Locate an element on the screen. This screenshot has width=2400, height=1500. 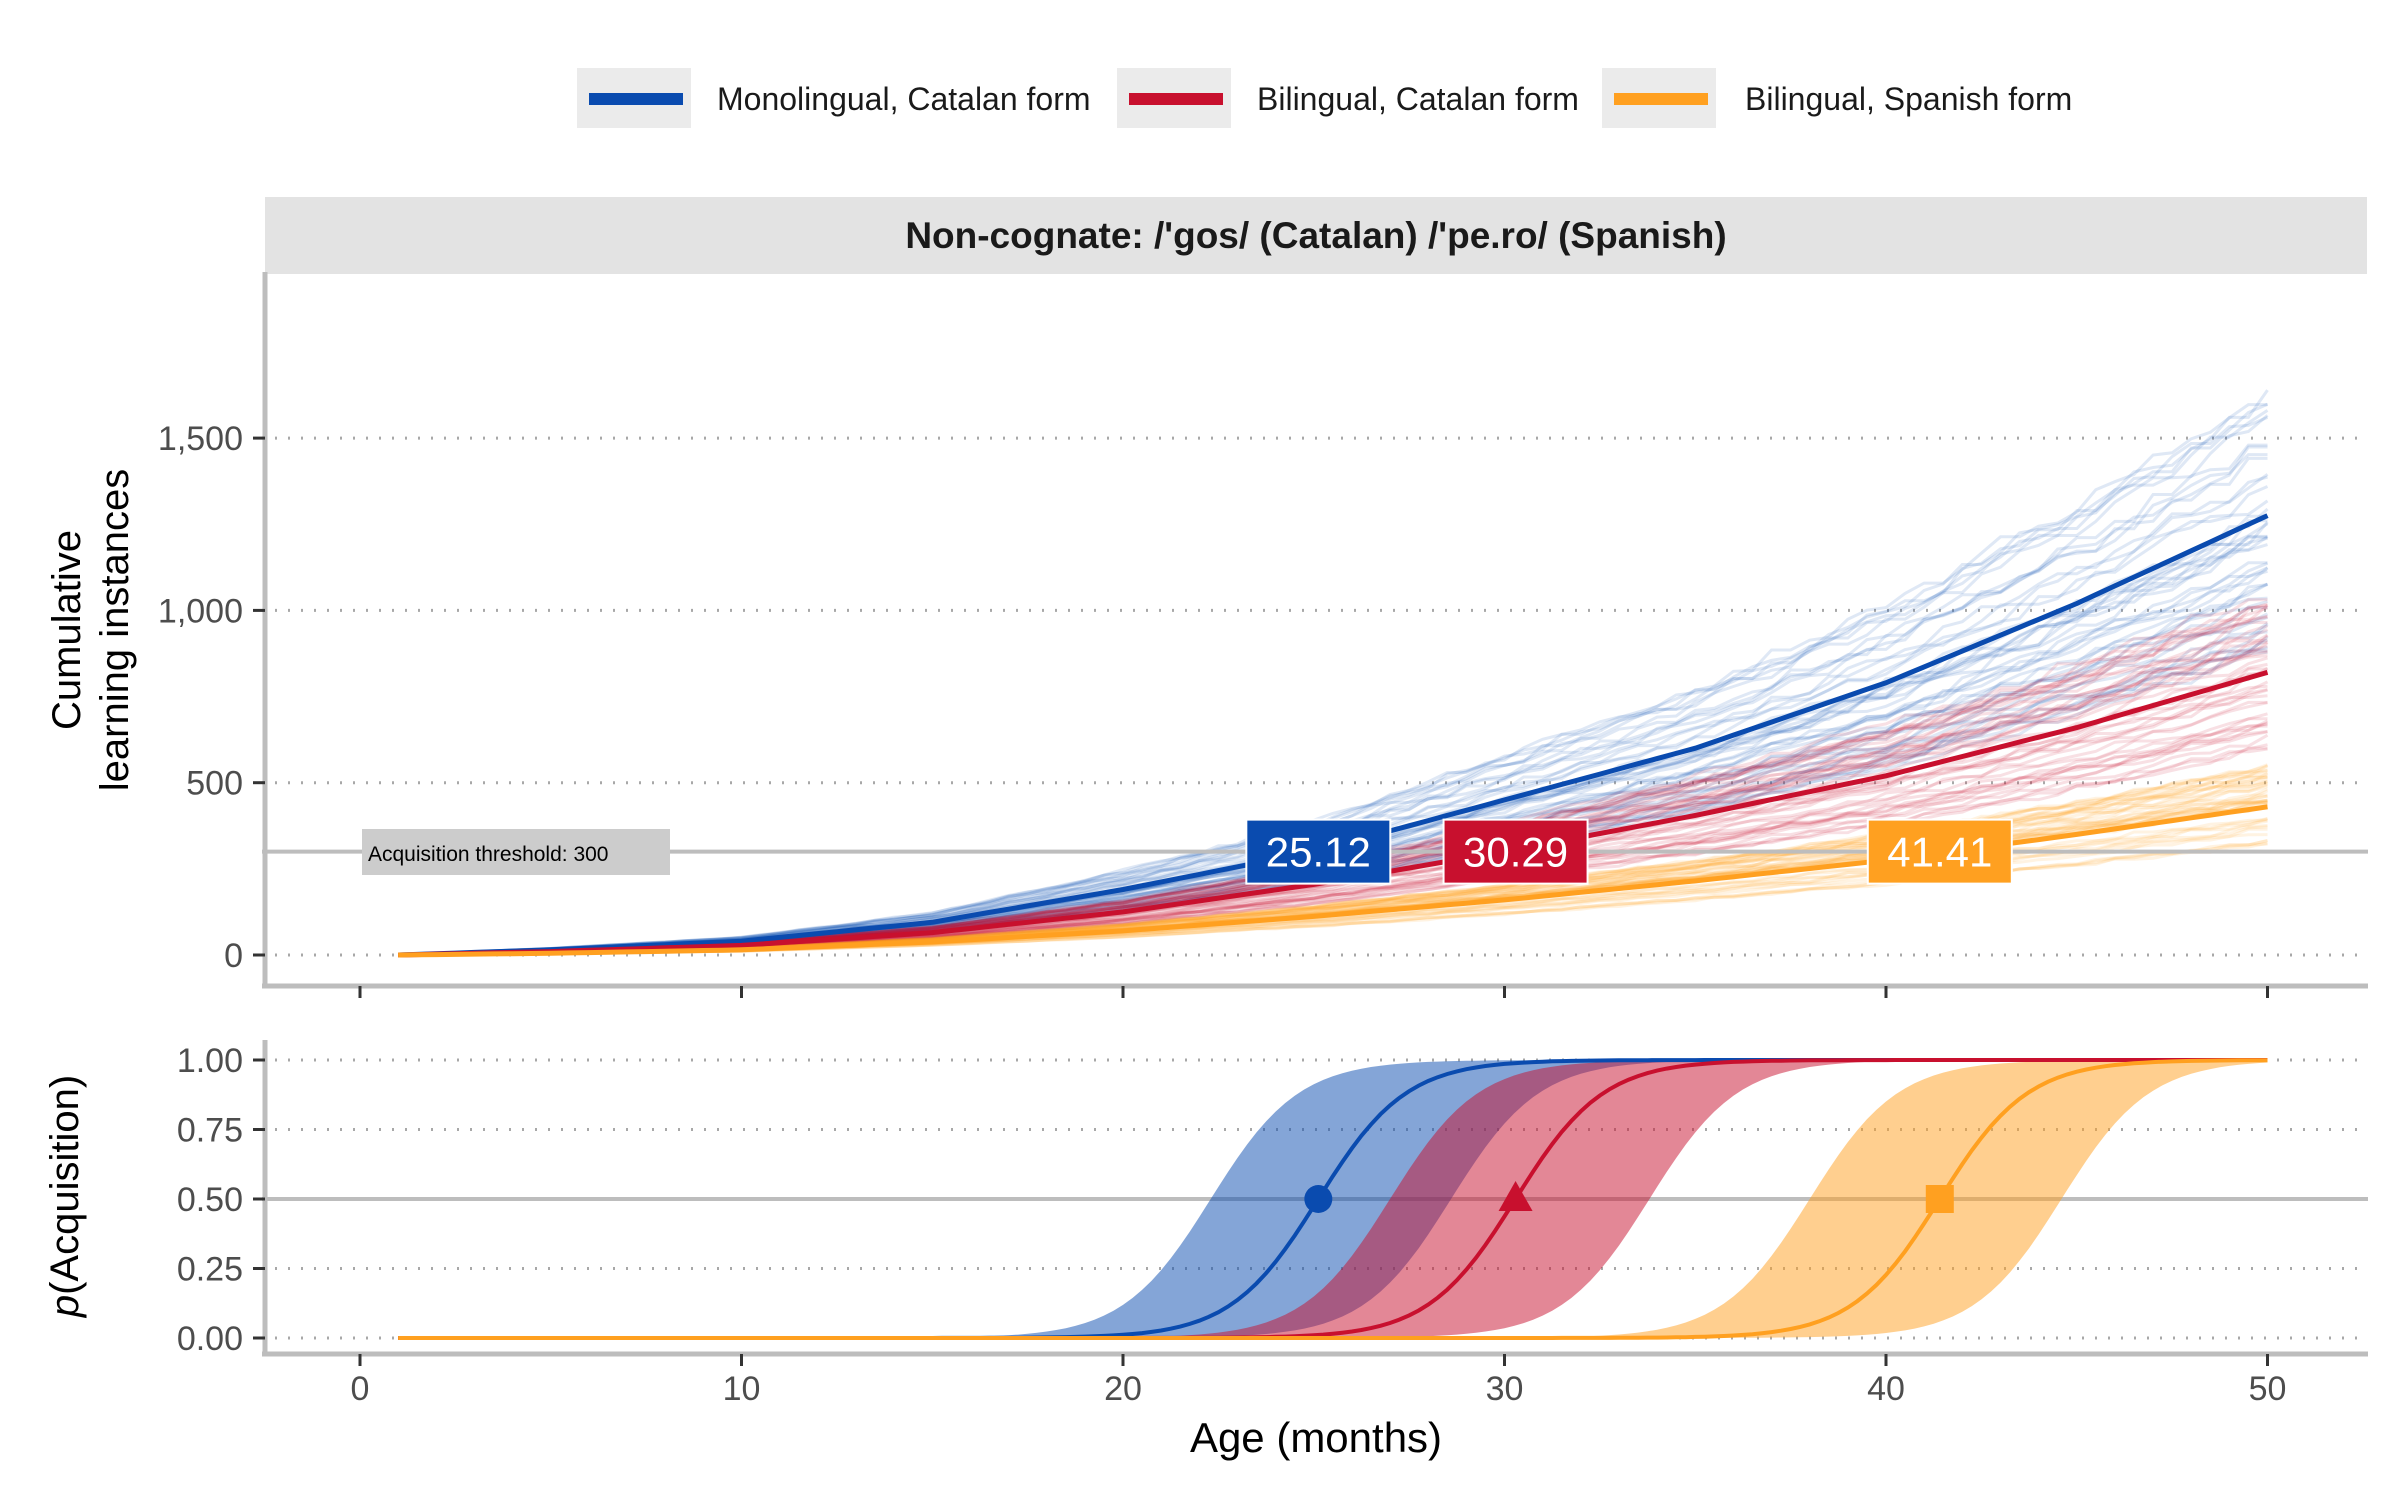
bottom-ytick-label-0: 0.00 is located at coordinates (210, 1339).